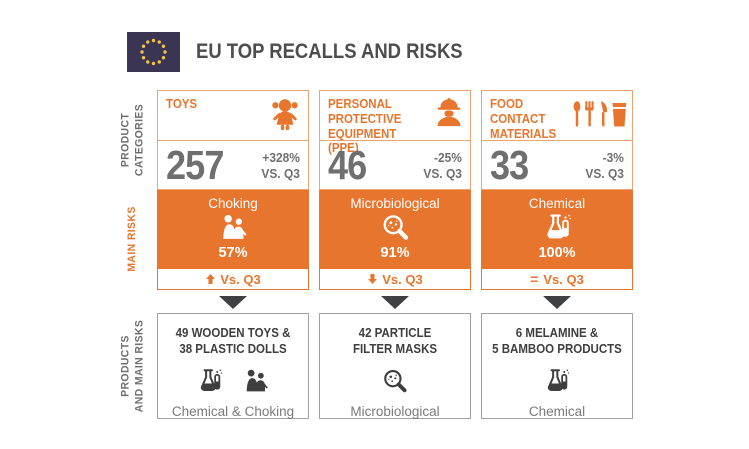  What do you see at coordinates (233, 165) in the screenshot?
I see `recall-count-row: 257 +328% VS. Q3` at bounding box center [233, 165].